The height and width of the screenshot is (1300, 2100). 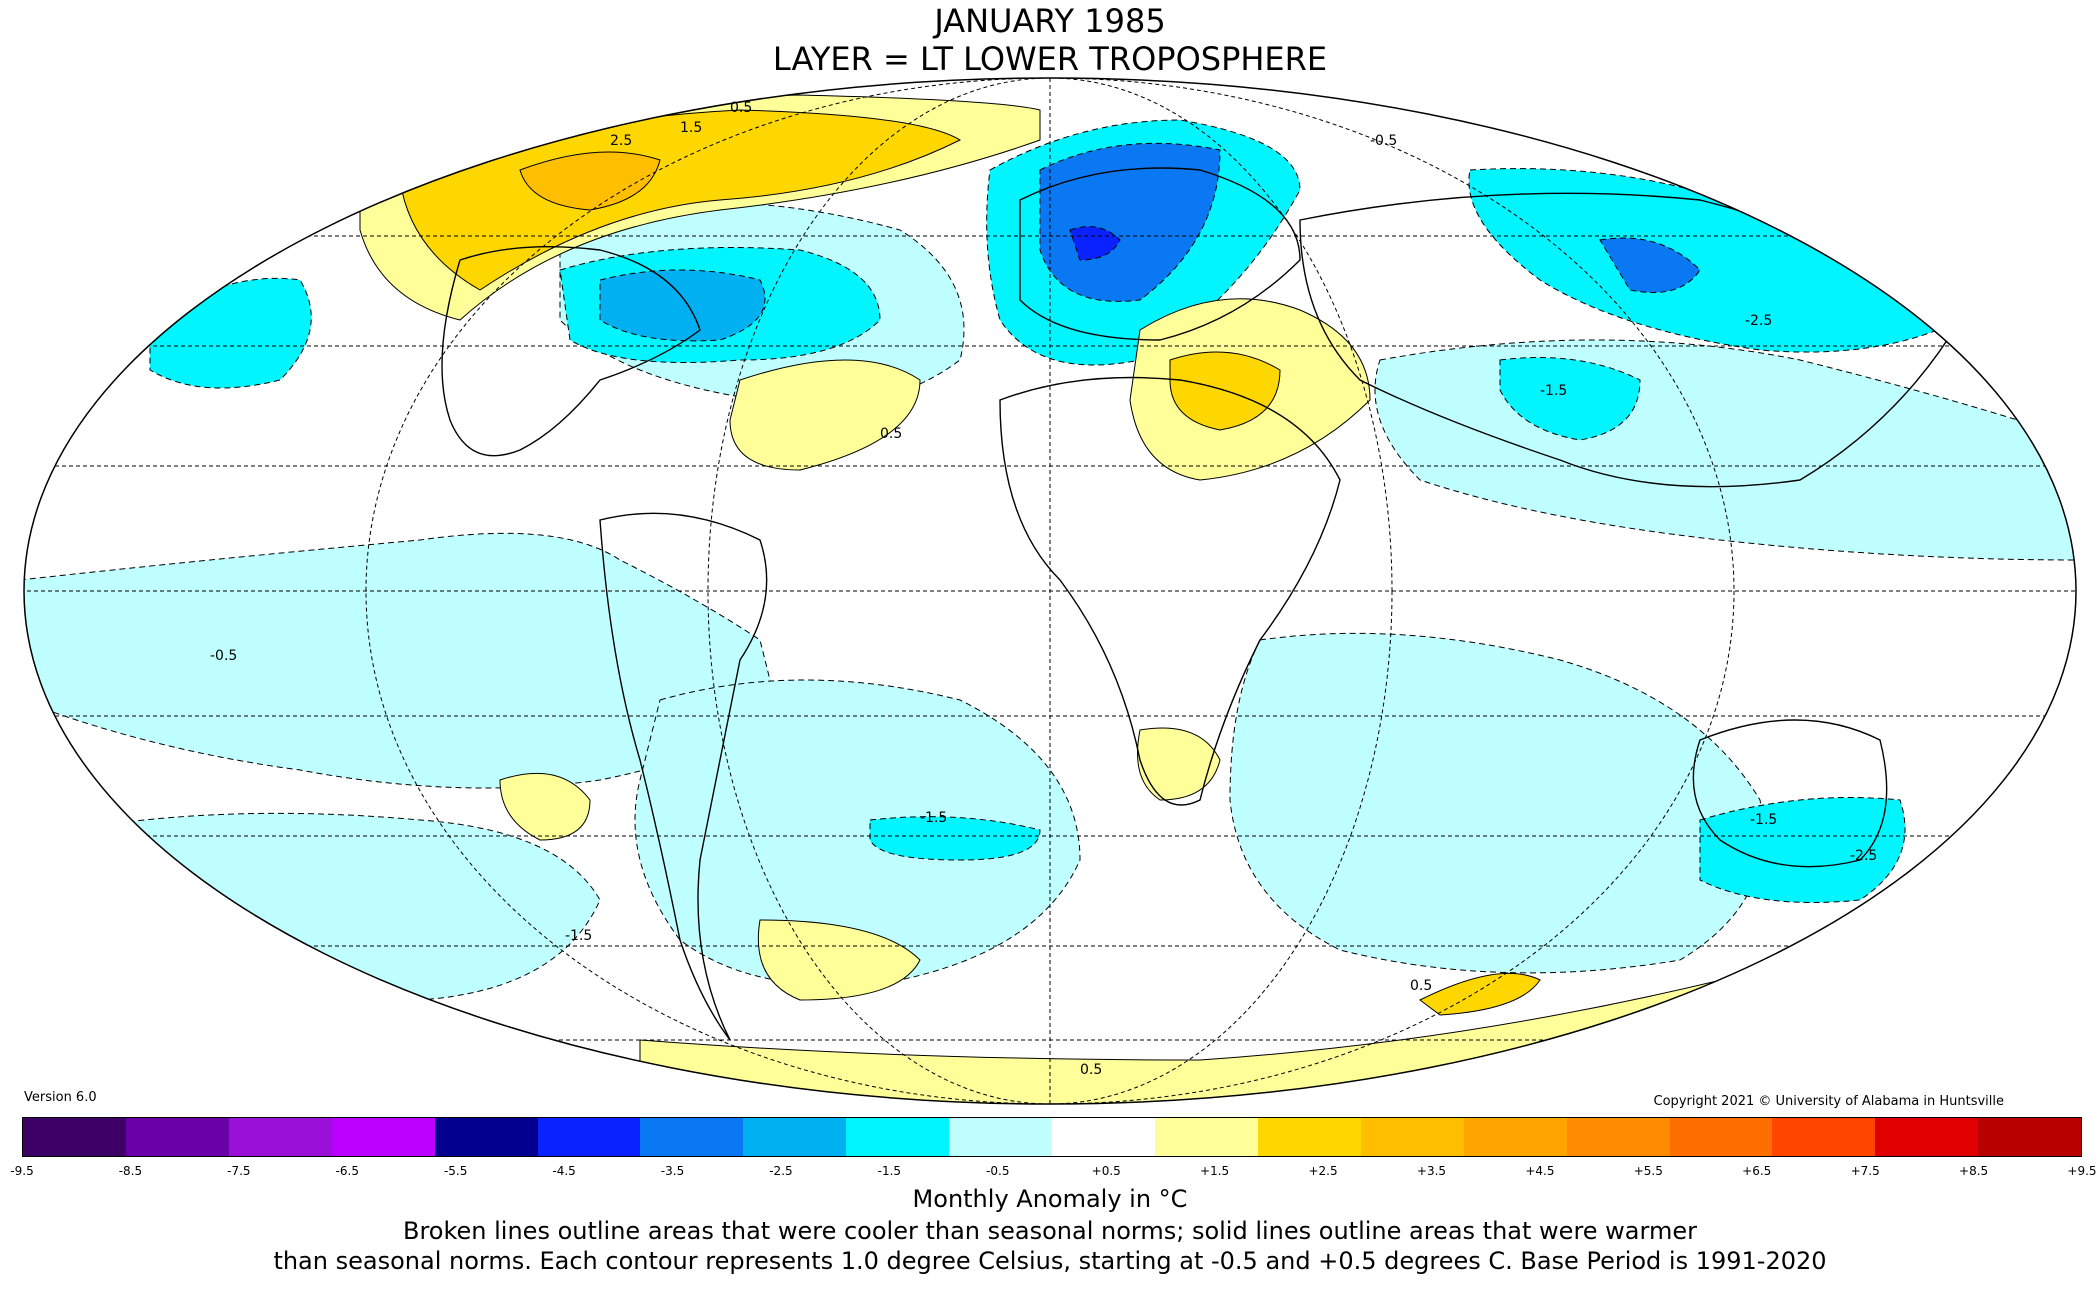 I want to click on warm-region-southern-africa, so click(x=1179, y=764).